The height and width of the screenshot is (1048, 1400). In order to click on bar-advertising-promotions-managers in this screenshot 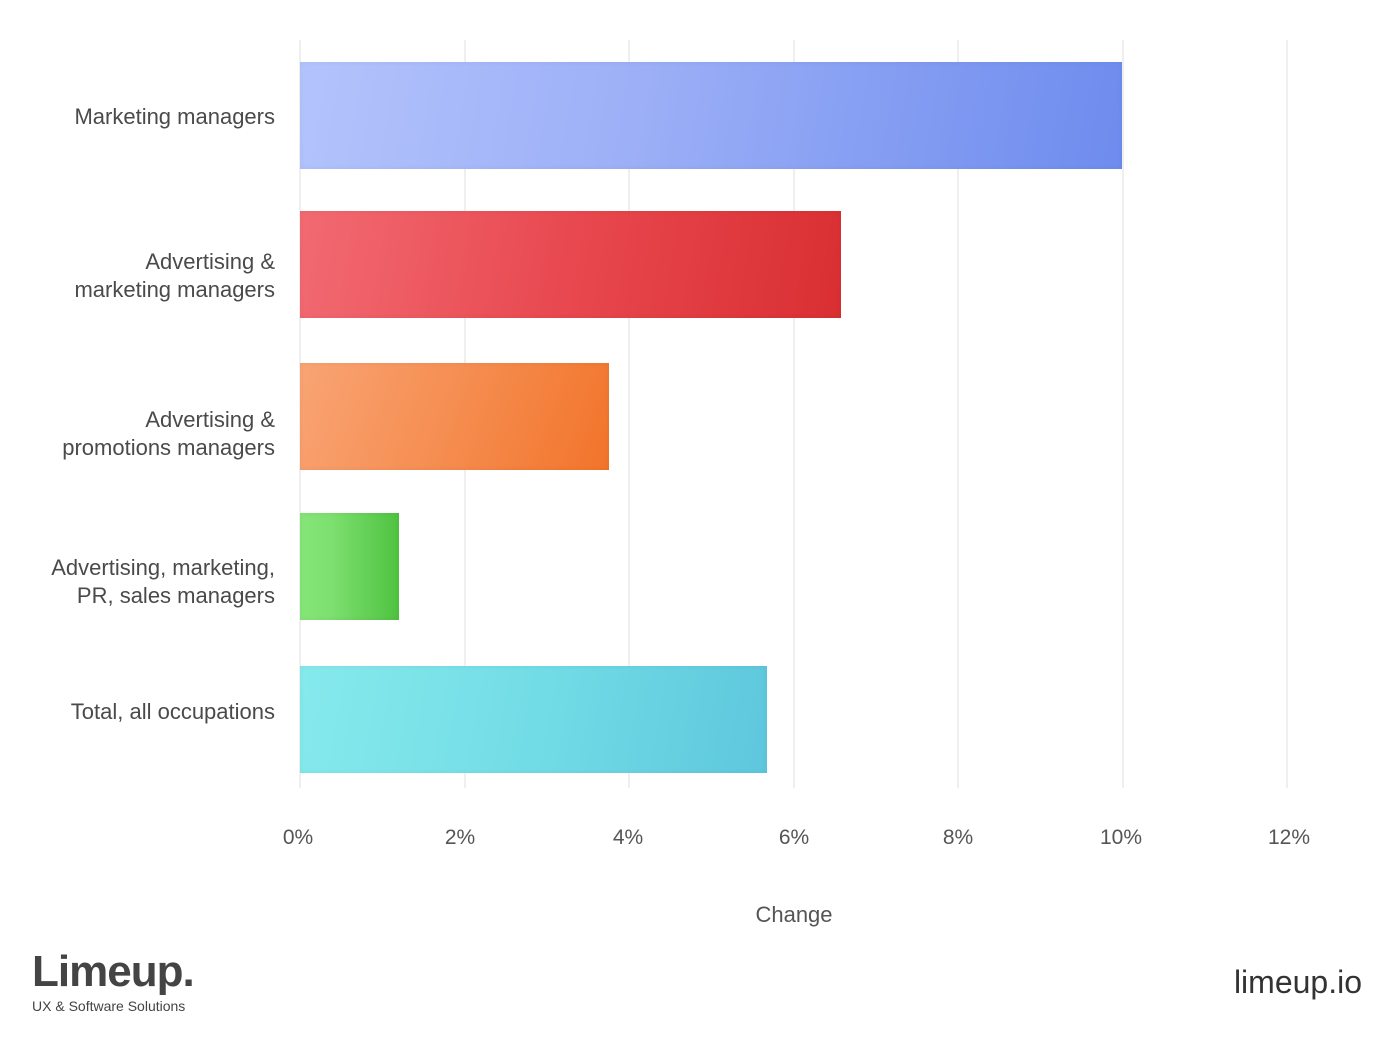, I will do `click(454, 416)`.